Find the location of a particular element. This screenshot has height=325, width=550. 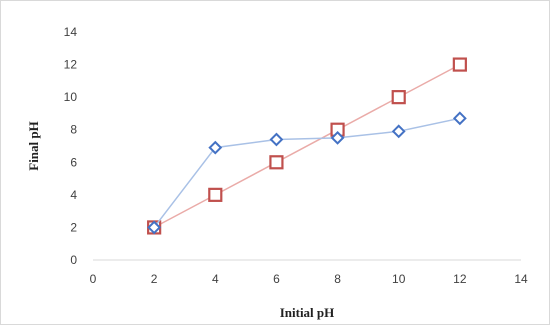

y-tick-label: 14 is located at coordinates (71, 32).